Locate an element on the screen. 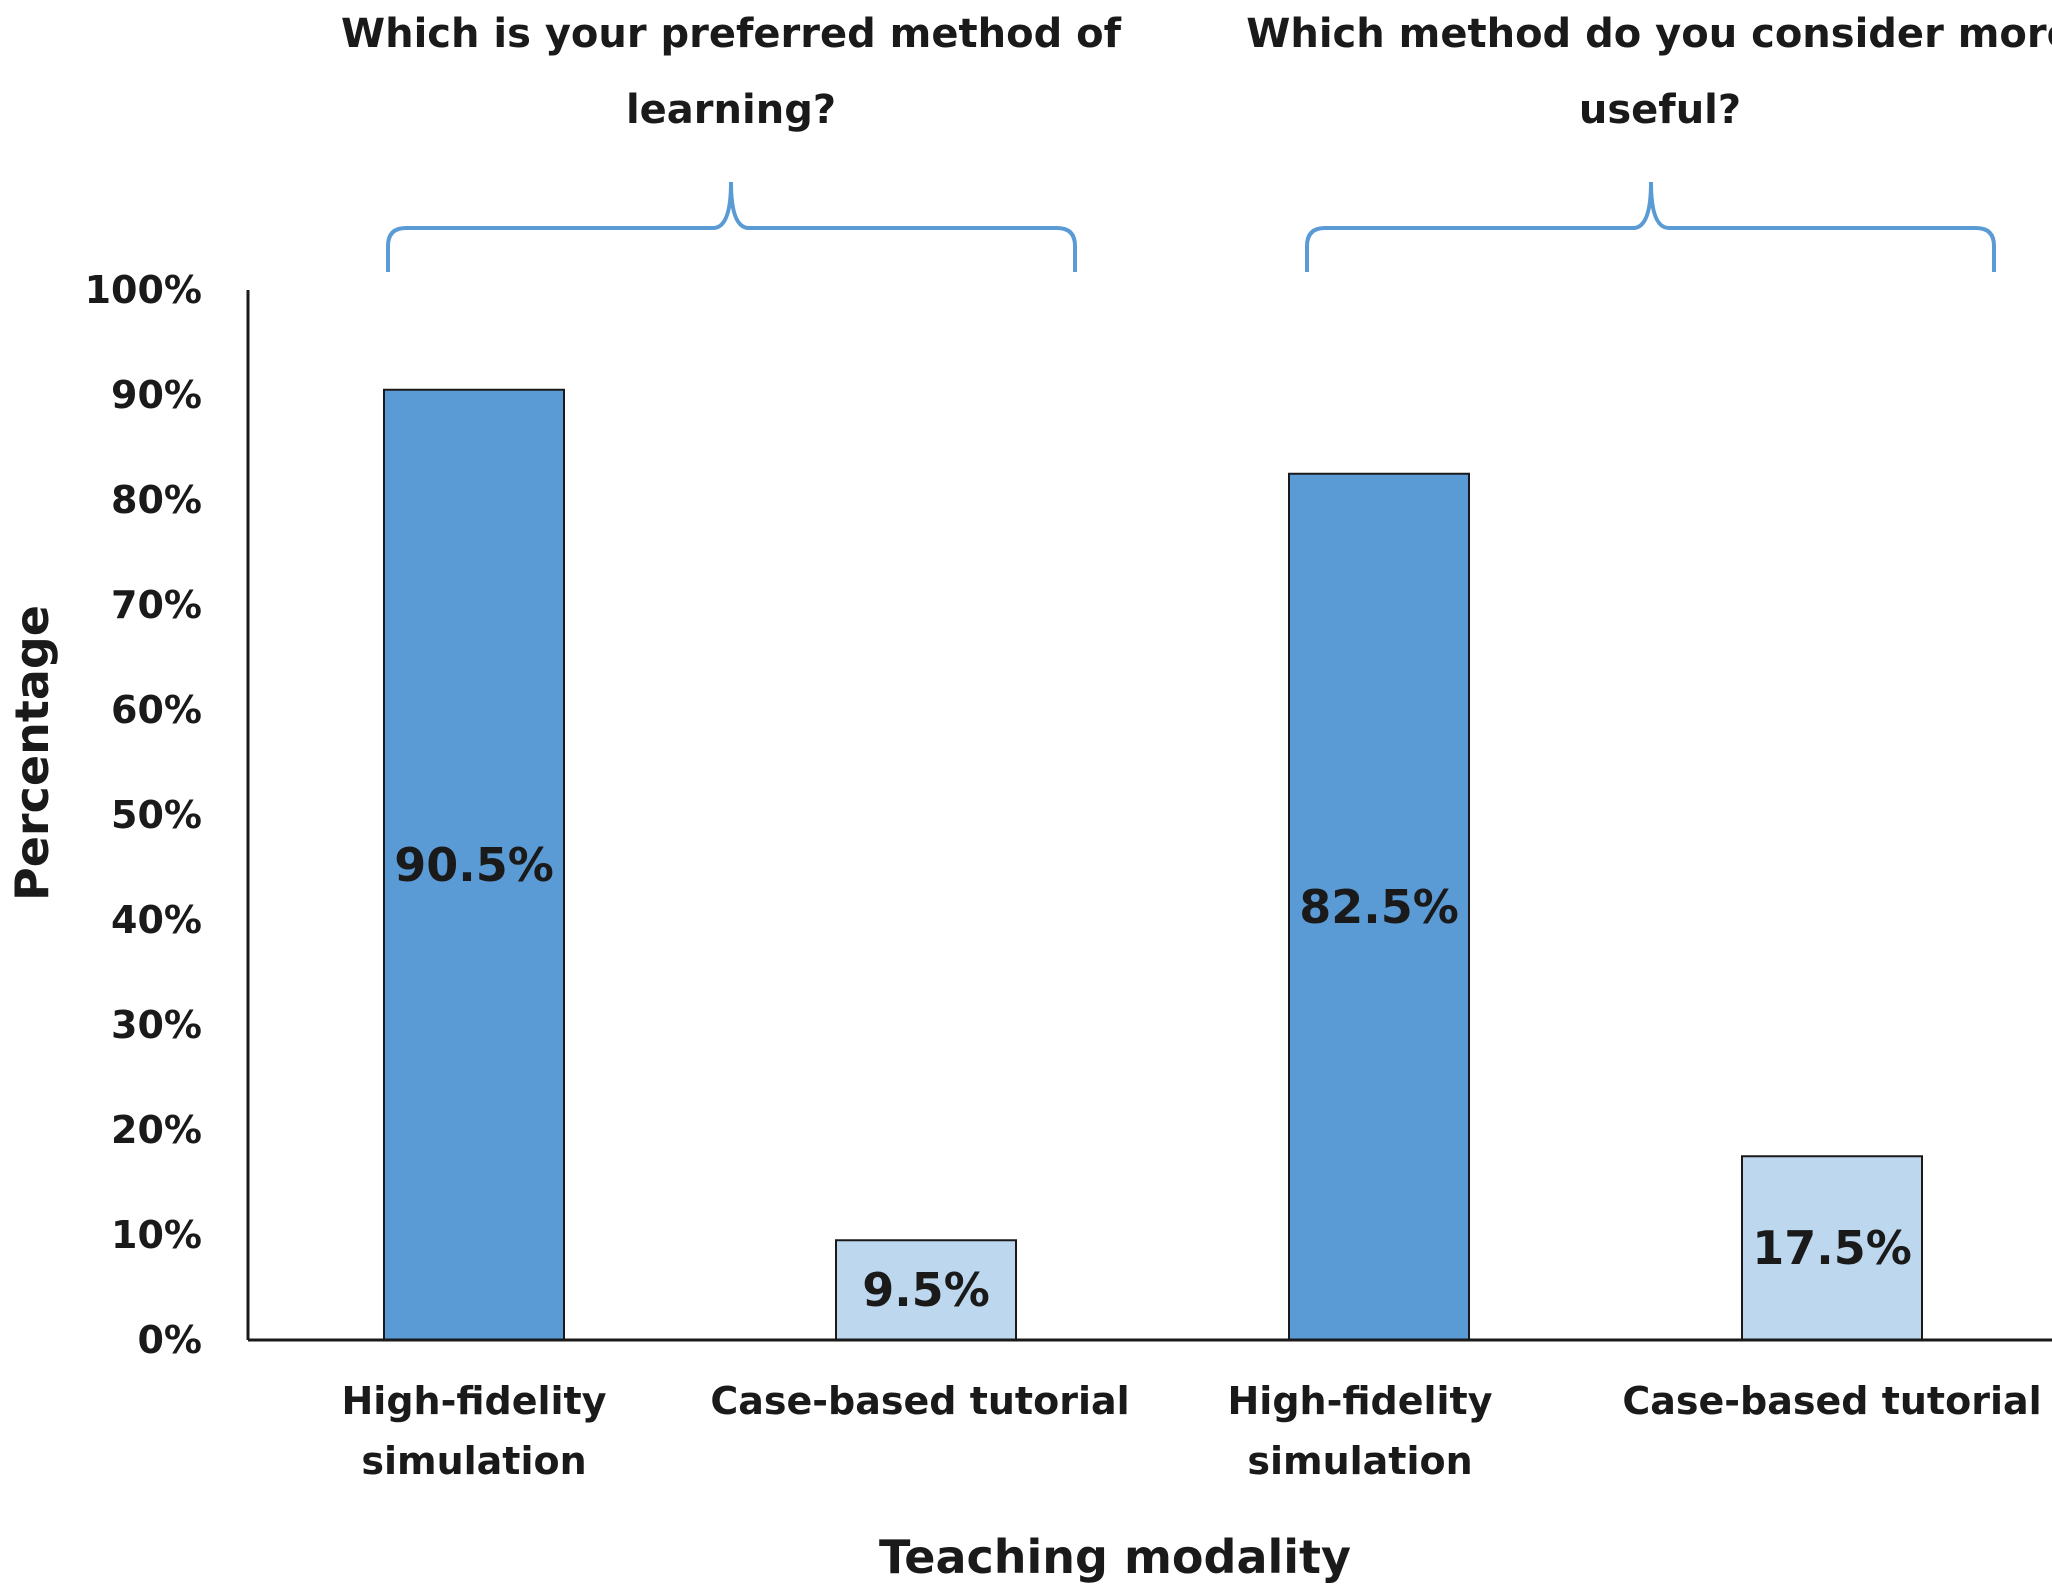 The width and height of the screenshot is (2052, 1584). y-axis-ticks: 0% 10% 20% 30% 40% 50% 60% 70% 80% 90% 100% is located at coordinates (143, 815).